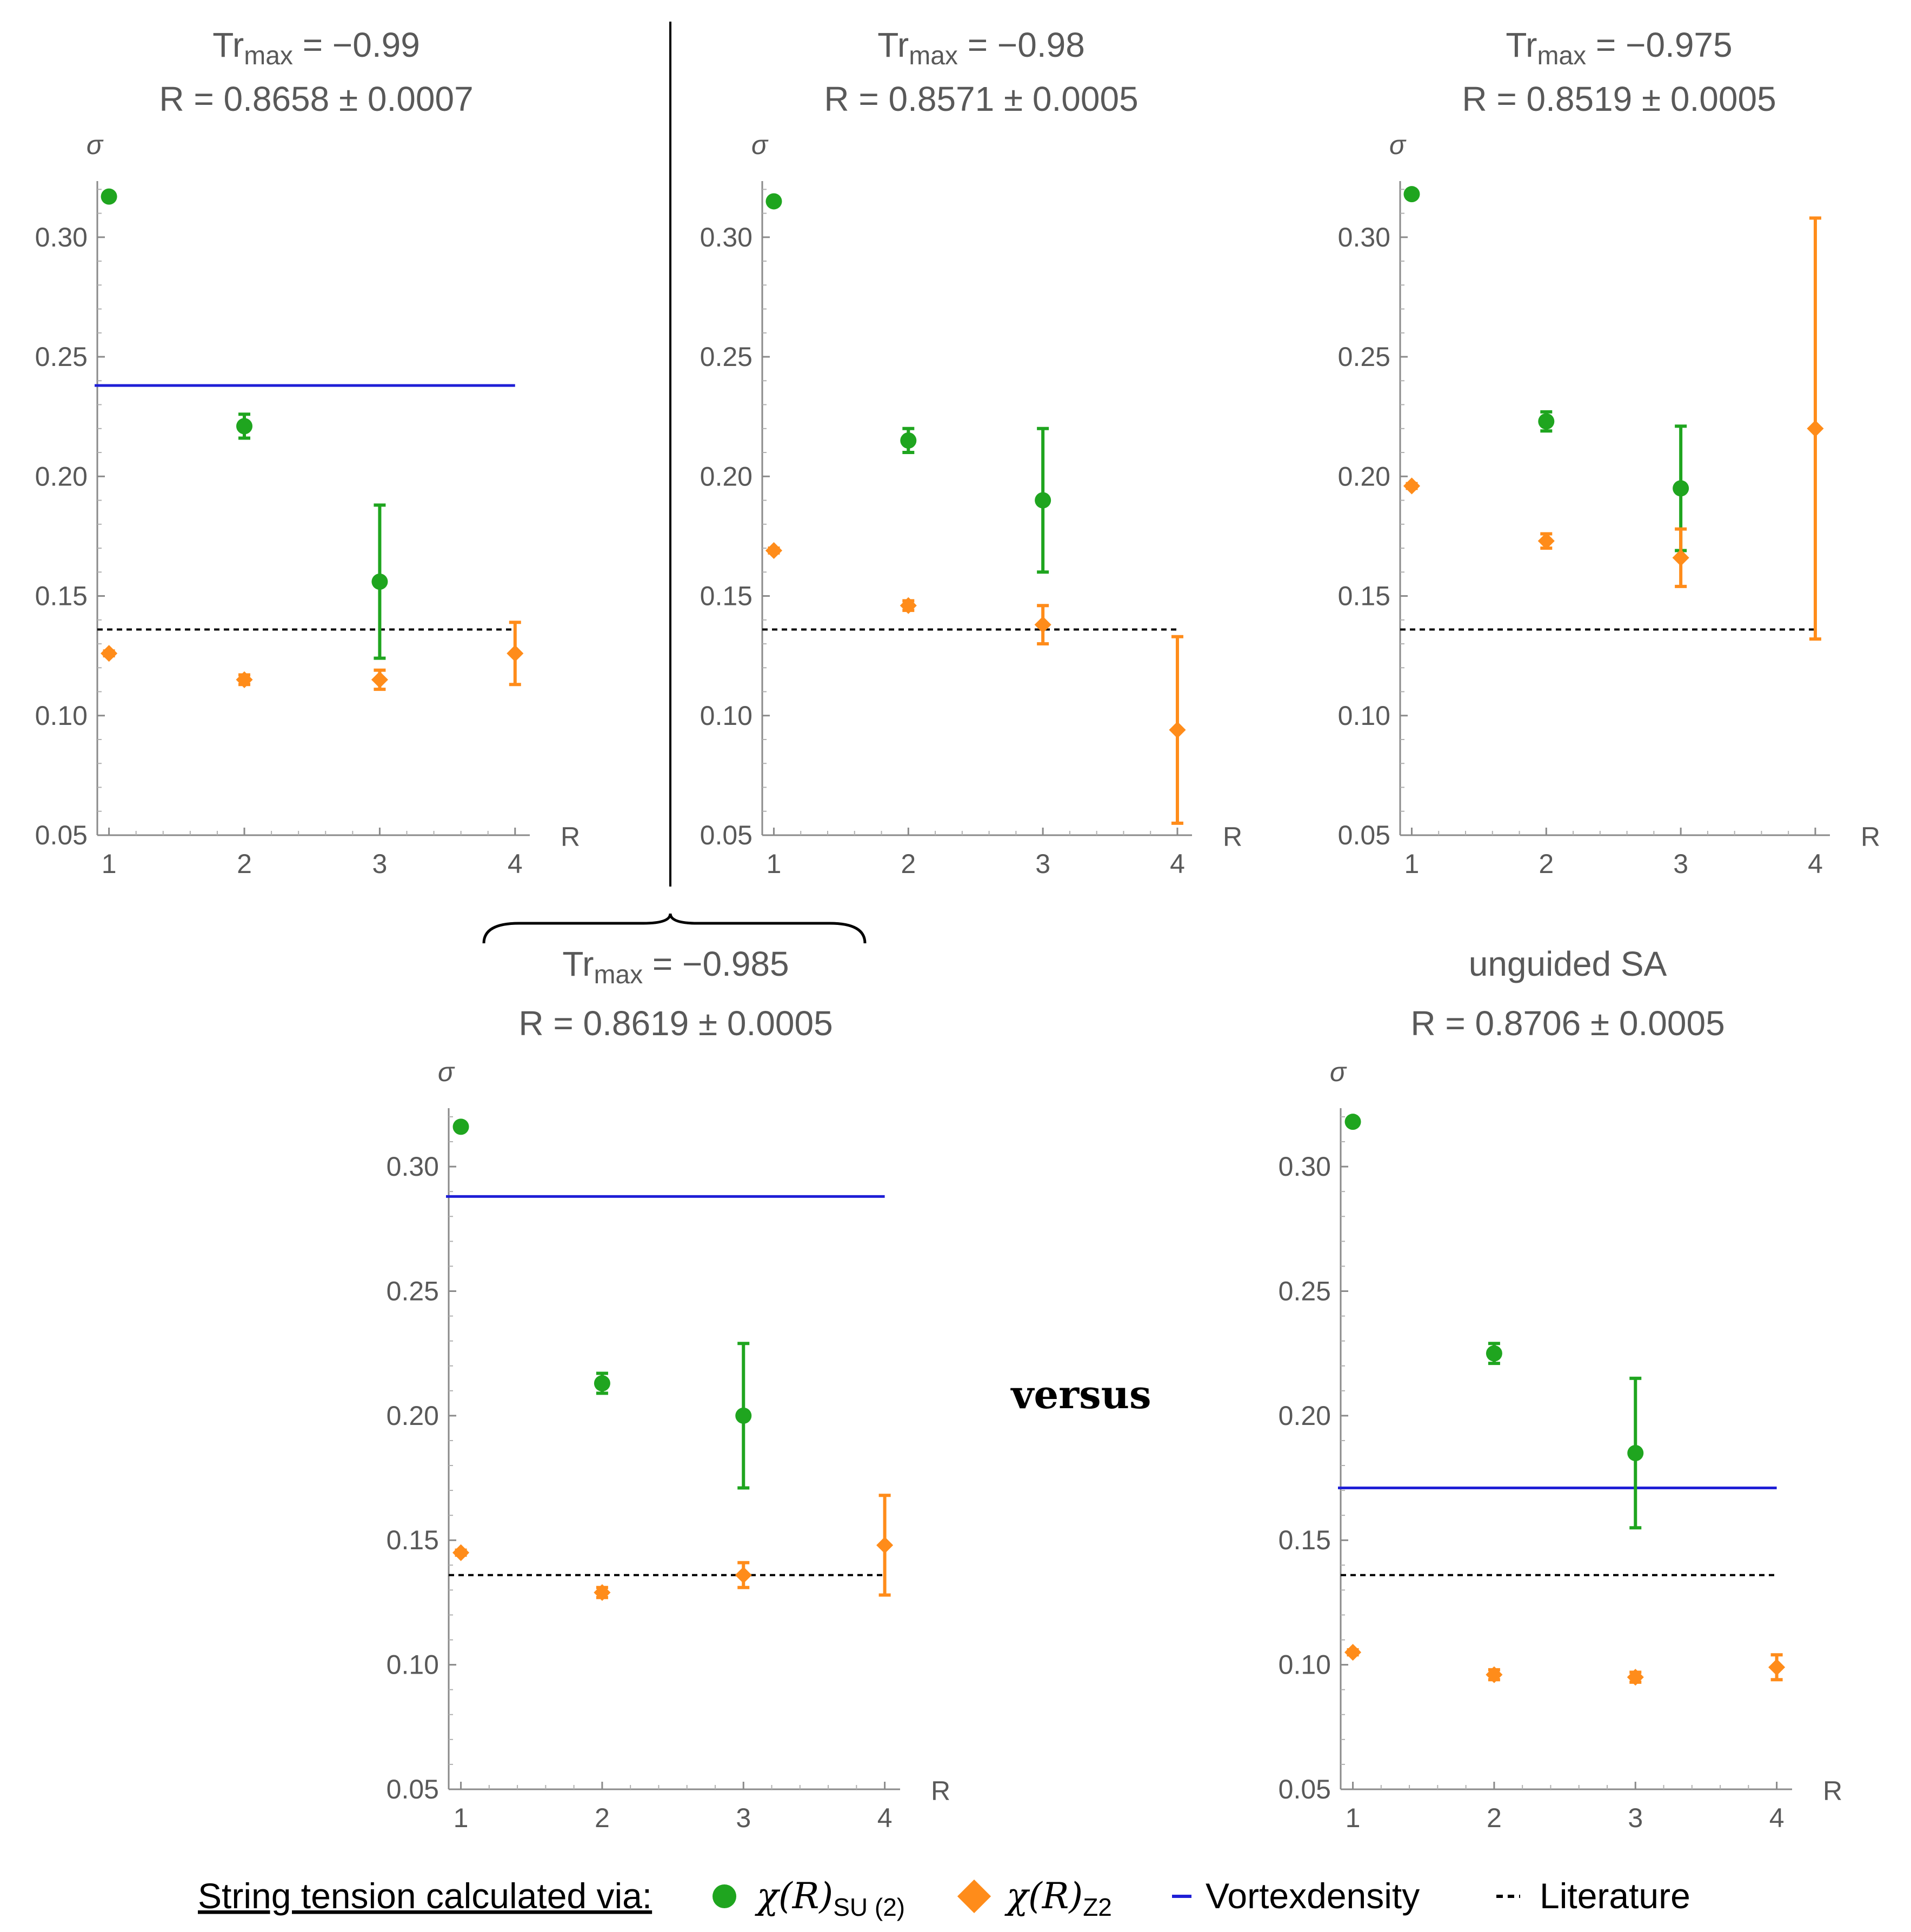  I want to click on legend-su2-sub: SU (2), so click(869, 1907).